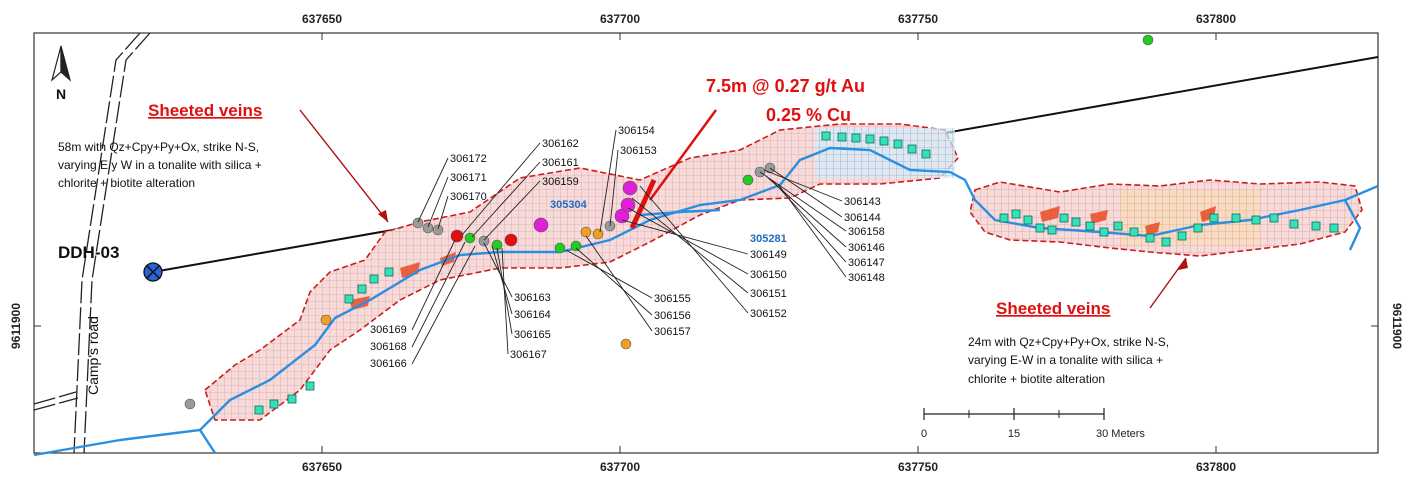 This screenshot has height=486, width=1408. I want to click on svg-text: chlorite + biotite alteration, so click(126, 183).